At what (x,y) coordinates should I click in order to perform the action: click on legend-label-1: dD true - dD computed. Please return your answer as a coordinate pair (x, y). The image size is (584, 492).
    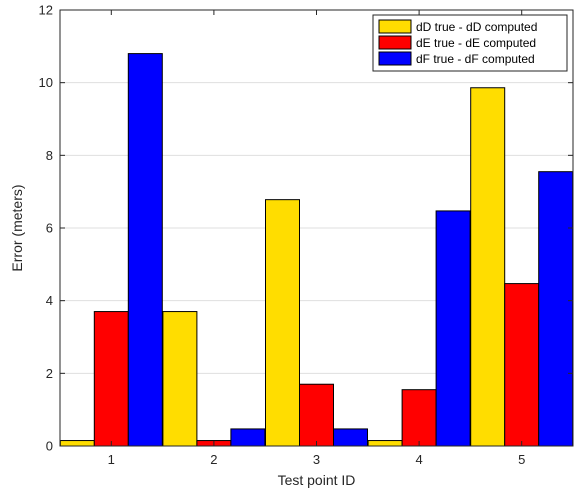
    Looking at the image, I should click on (476, 27).